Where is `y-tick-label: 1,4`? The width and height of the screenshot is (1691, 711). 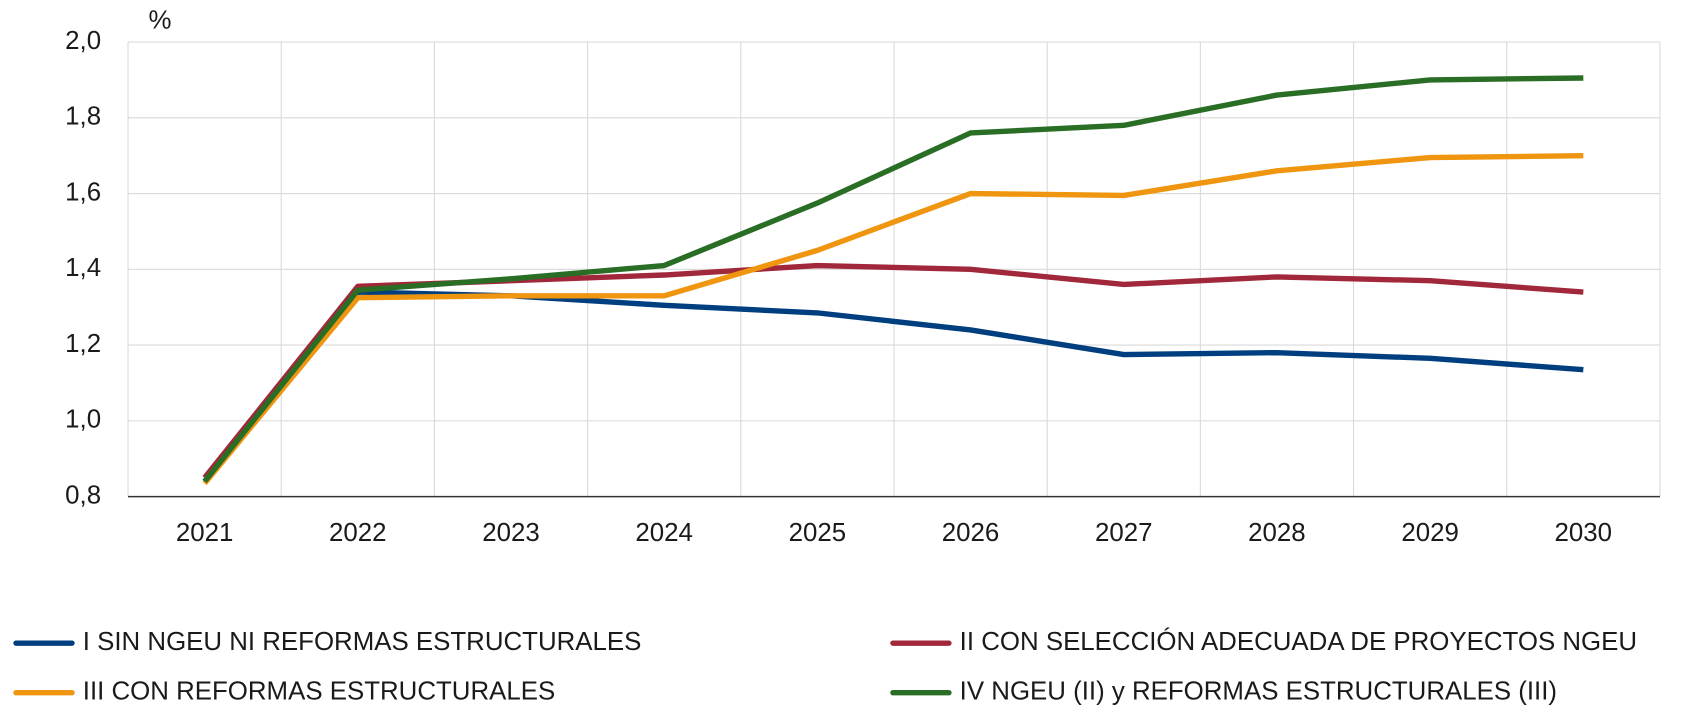 y-tick-label: 1,4 is located at coordinates (83, 268).